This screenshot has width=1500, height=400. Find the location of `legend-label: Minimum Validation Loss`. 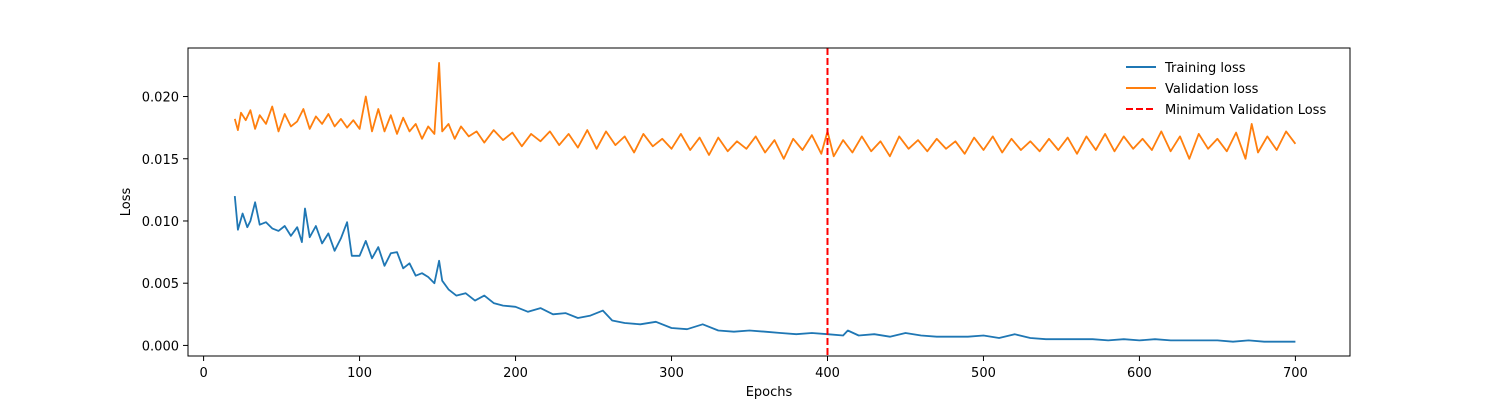

legend-label: Minimum Validation Loss is located at coordinates (1245, 110).